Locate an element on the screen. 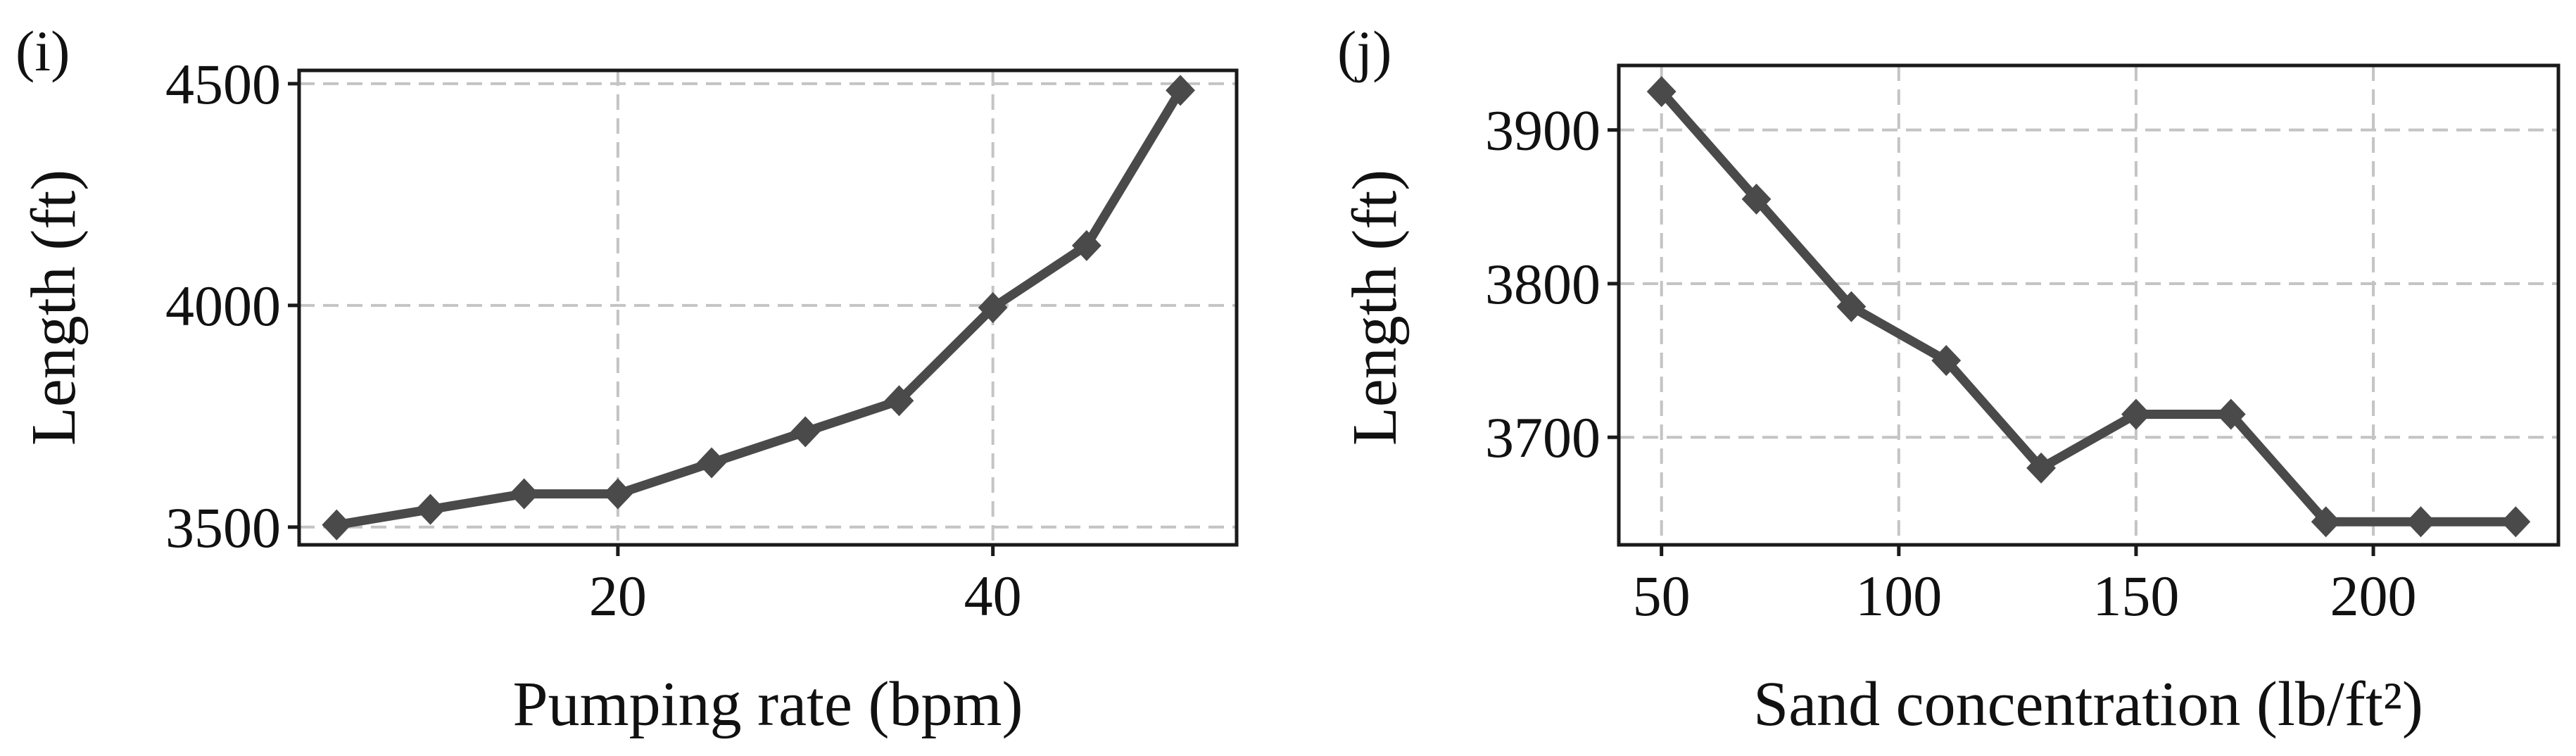 This screenshot has height=756, width=2576. y-tick-label: 3900 is located at coordinates (1542, 131).